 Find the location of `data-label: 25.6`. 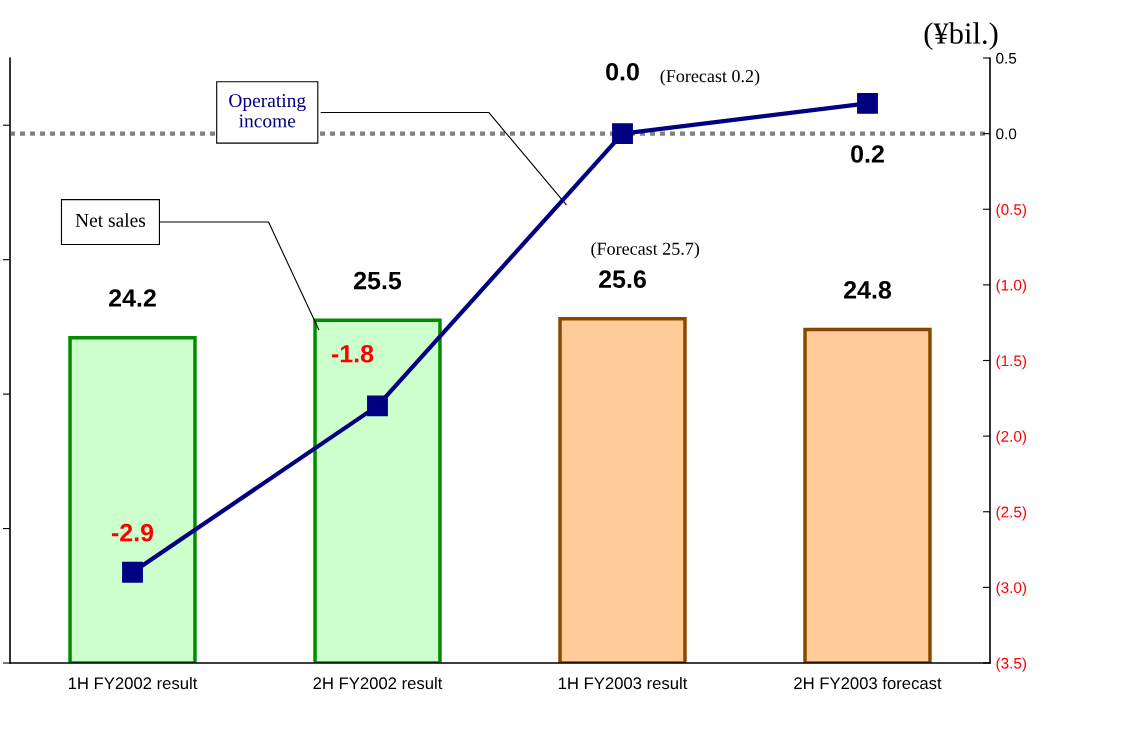

data-label: 25.6 is located at coordinates (622, 279).